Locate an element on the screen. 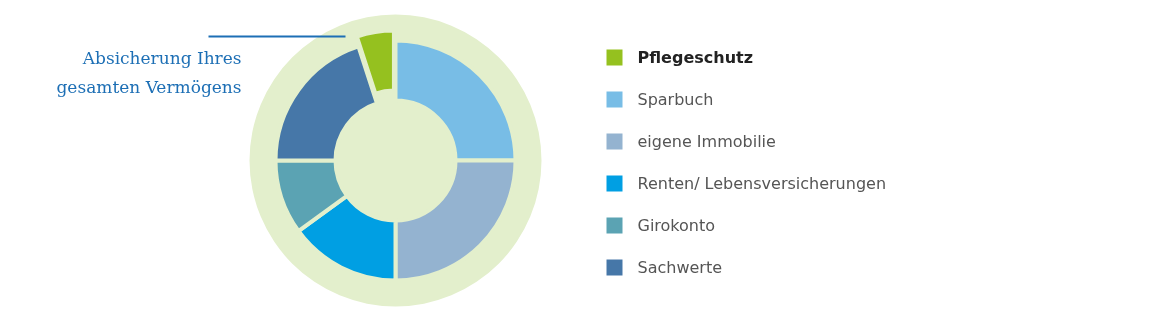 The height and width of the screenshot is (320, 1170). legend-label: Sparbuch is located at coordinates (675, 99).